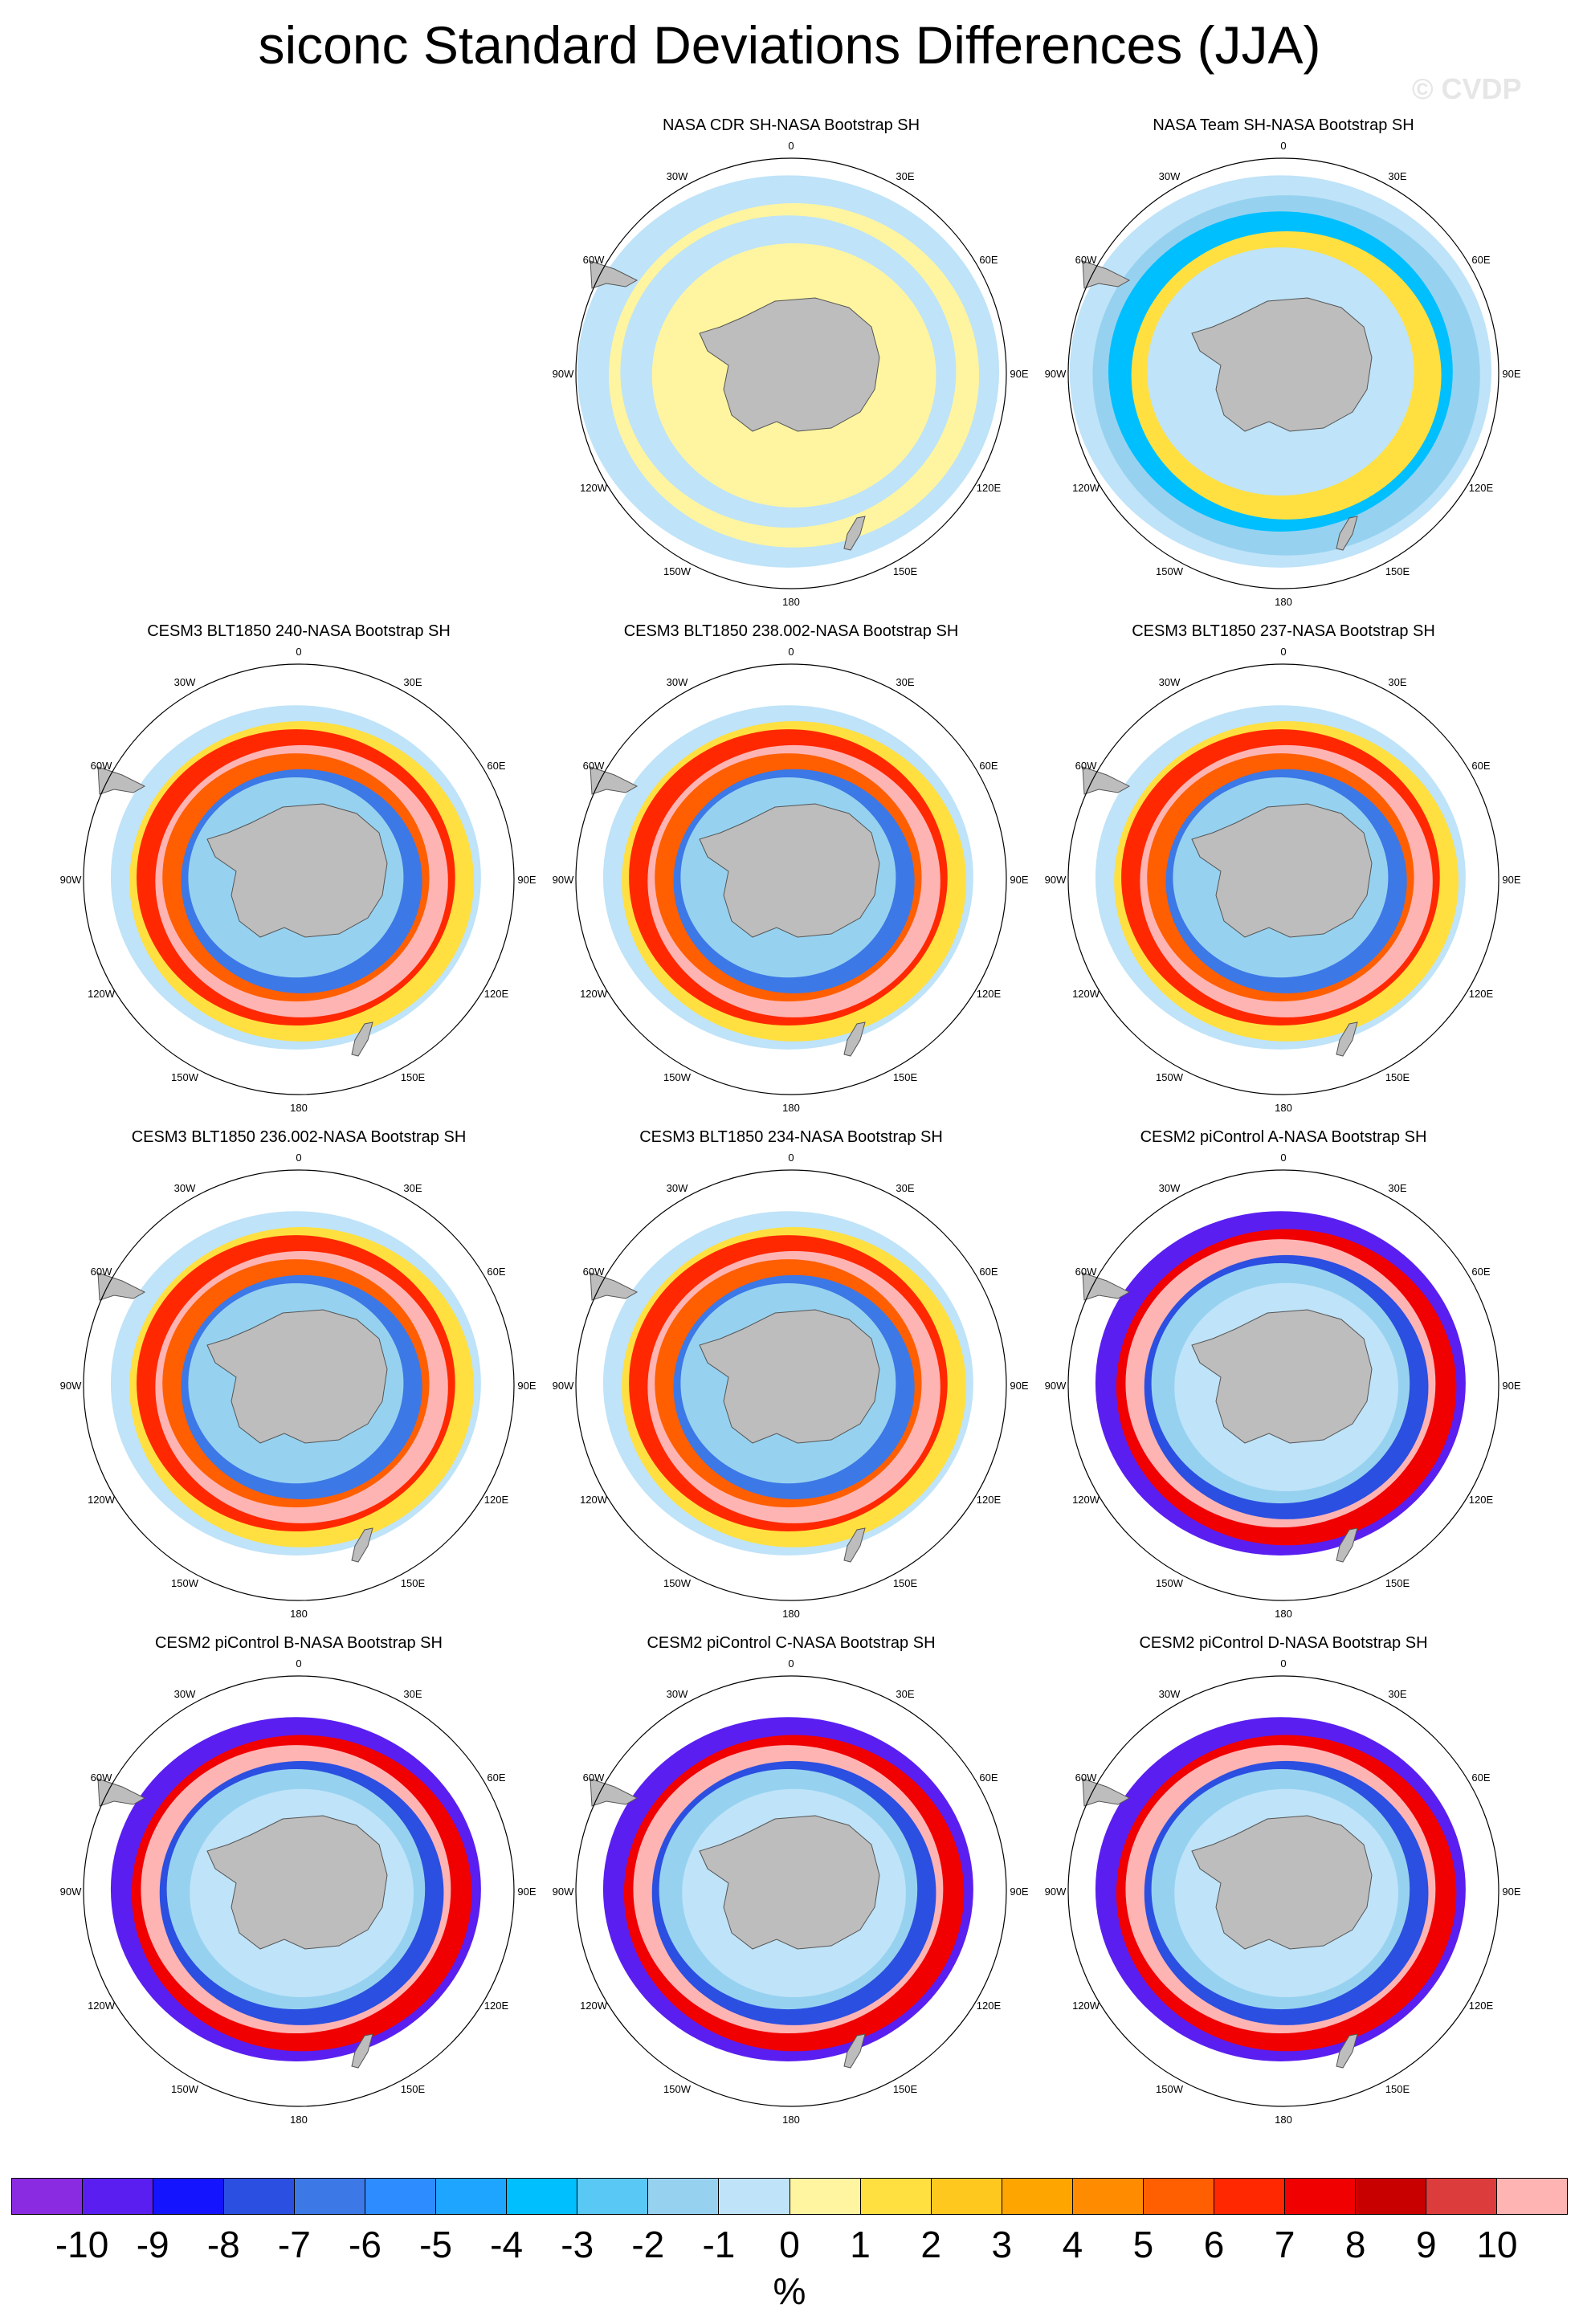 Image resolution: width=1579 pixels, height=2324 pixels. Describe the element at coordinates (1355, 2245) in the screenshot. I see `colorbar-tick-label: 8` at that location.